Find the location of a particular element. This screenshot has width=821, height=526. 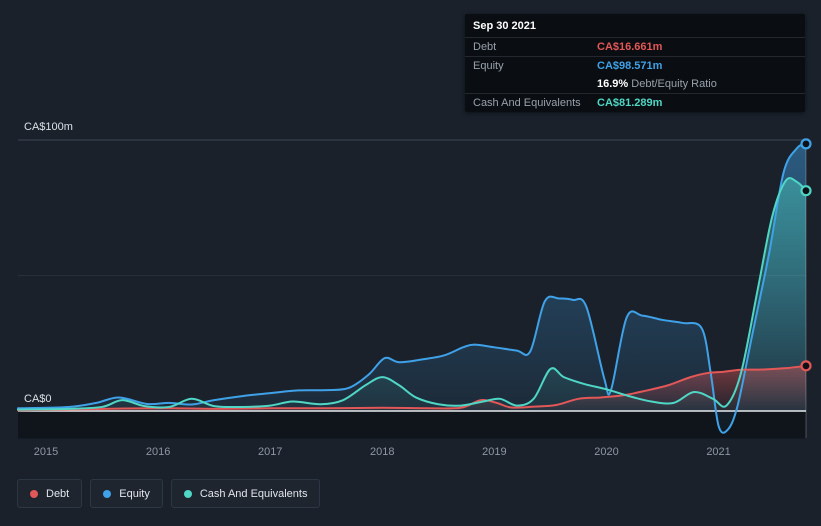

tooltip-row-cash: Cash And Equivalents CA$81.289m is located at coordinates (635, 103).